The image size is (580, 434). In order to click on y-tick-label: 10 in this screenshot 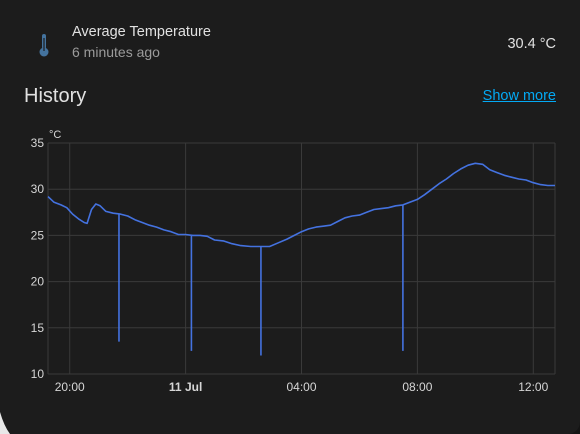, I will do `click(38, 374)`.